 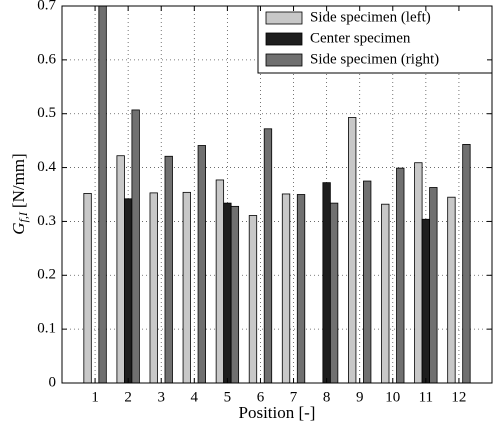 I want to click on y-tick-label: 0.7, so click(x=46, y=6).